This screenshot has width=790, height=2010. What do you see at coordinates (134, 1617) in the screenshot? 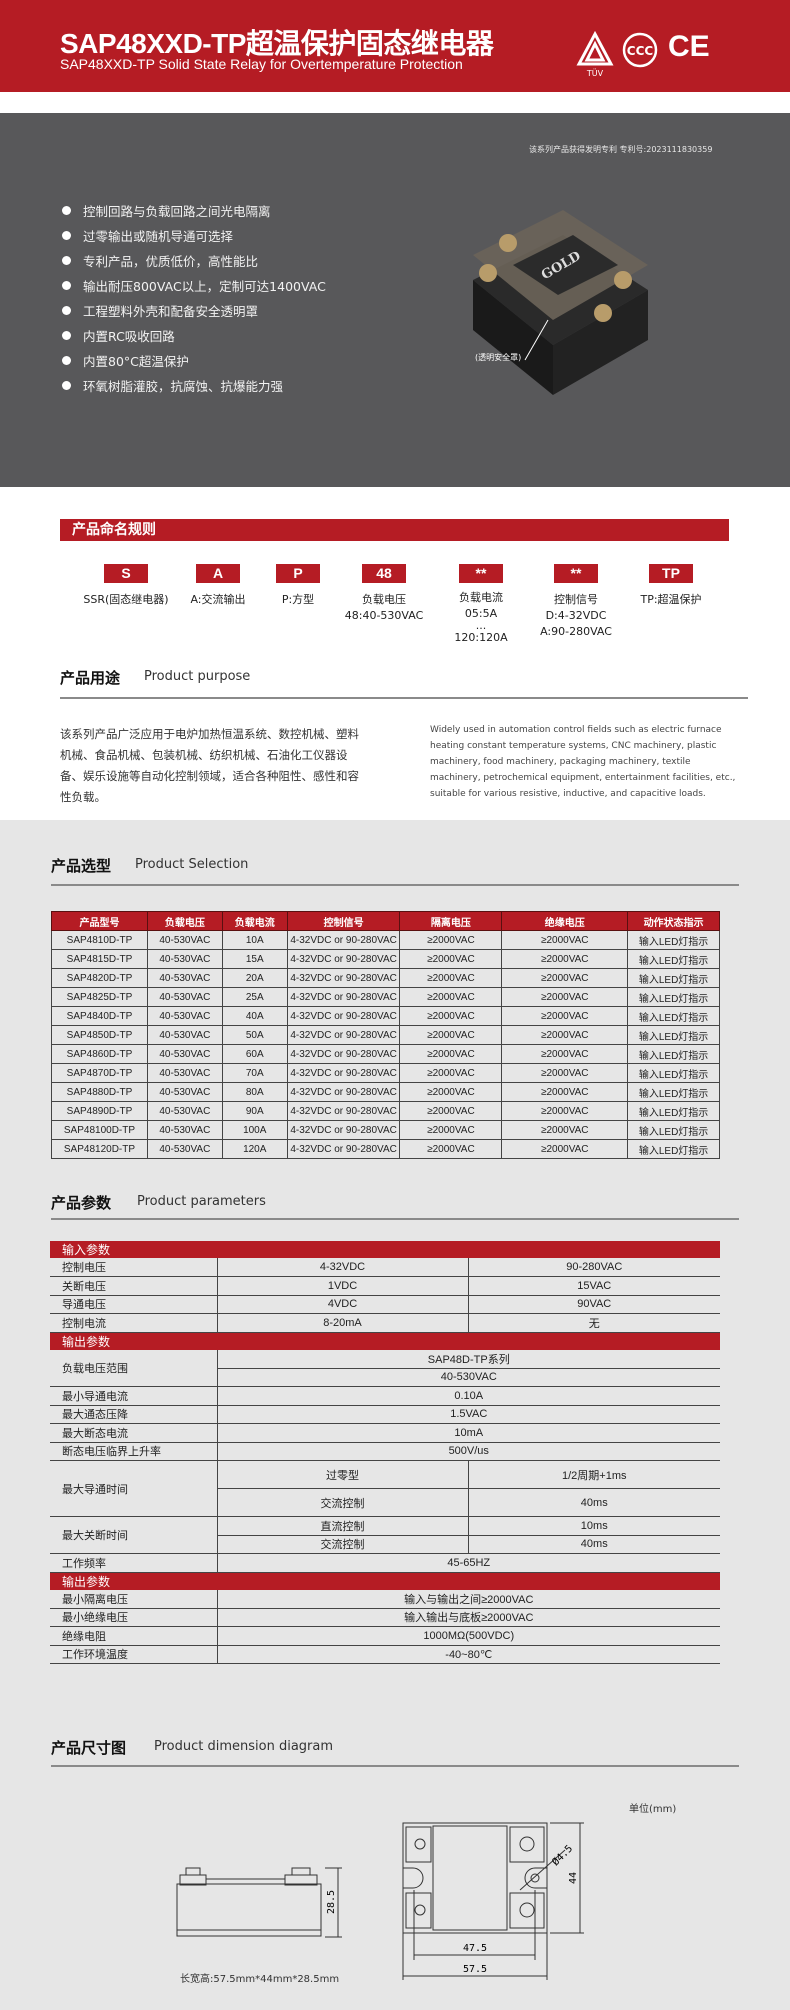
I see `param-label: 最小绝缘电压` at bounding box center [134, 1617].